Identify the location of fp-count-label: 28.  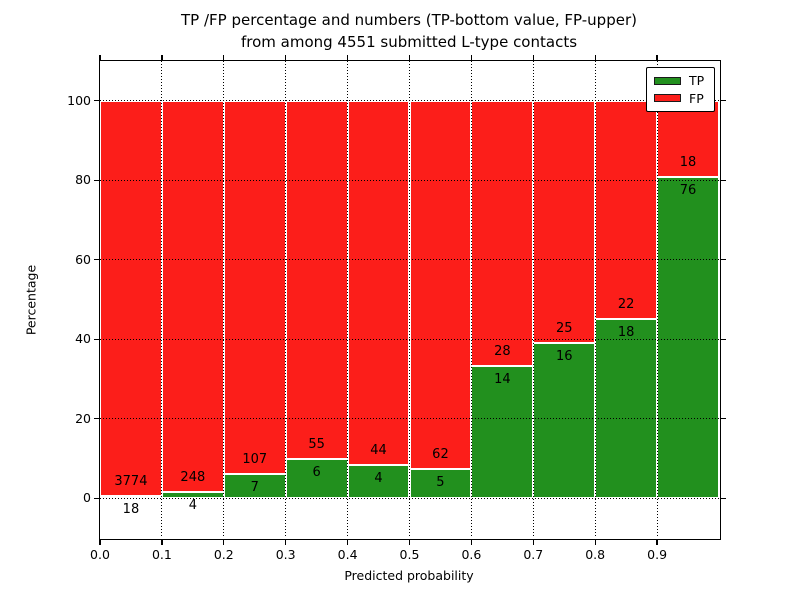
(502, 351).